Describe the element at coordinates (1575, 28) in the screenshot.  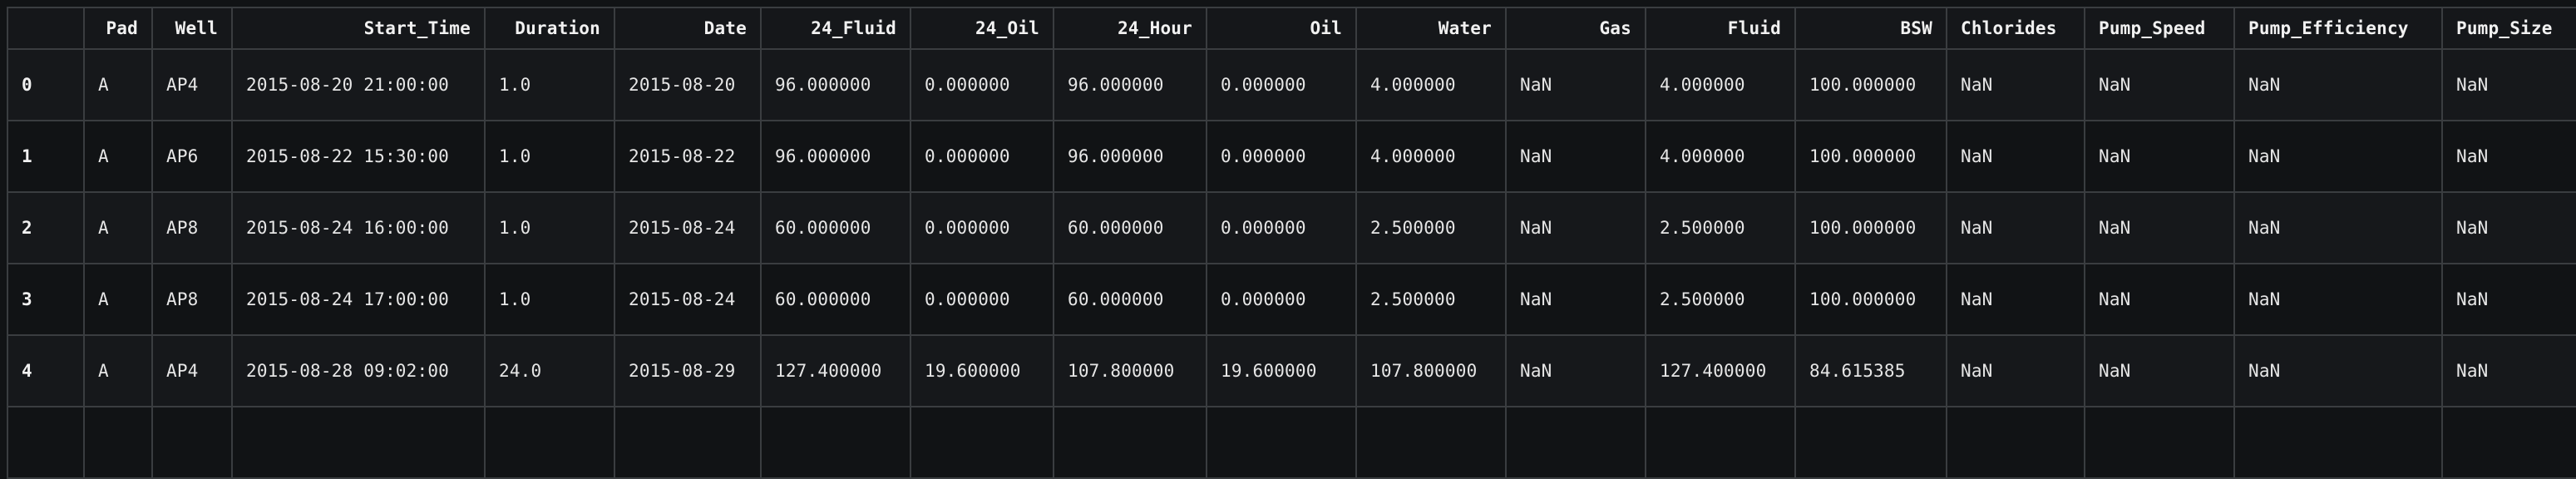
I see `column-header-gas: Gas` at that location.